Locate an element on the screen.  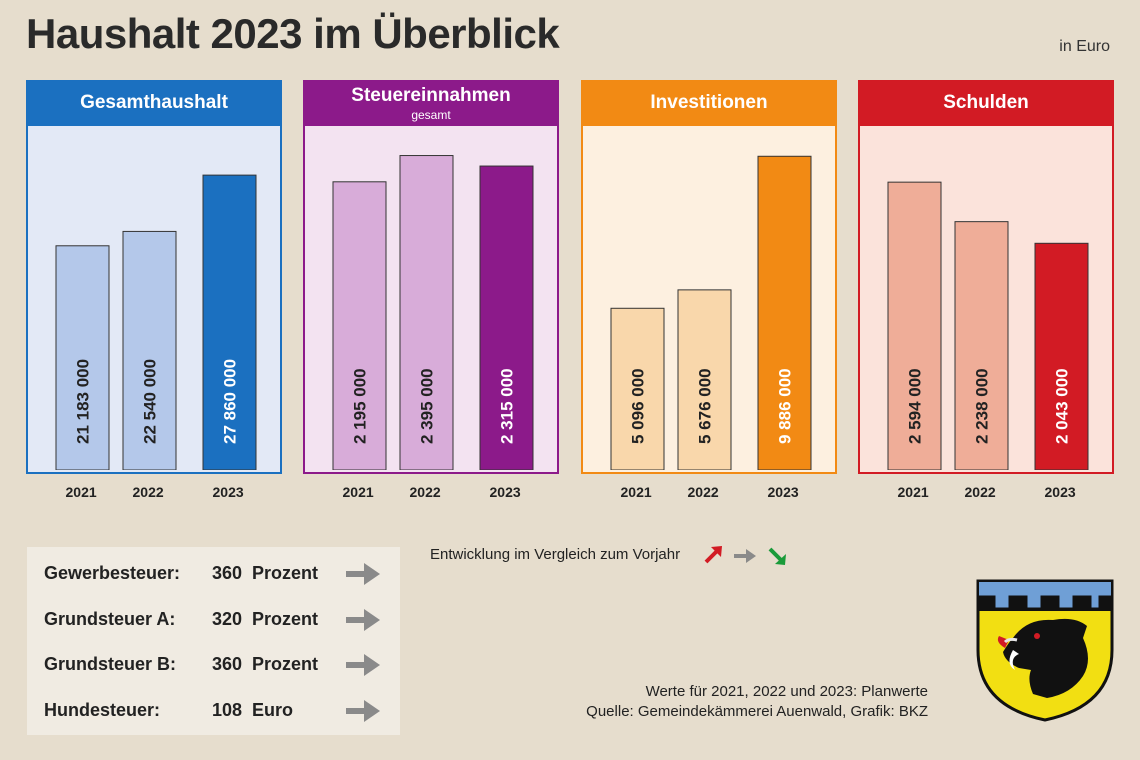
tax-row: Gewerbesteuer: 360 Prozent is located at coordinates (219, 574).